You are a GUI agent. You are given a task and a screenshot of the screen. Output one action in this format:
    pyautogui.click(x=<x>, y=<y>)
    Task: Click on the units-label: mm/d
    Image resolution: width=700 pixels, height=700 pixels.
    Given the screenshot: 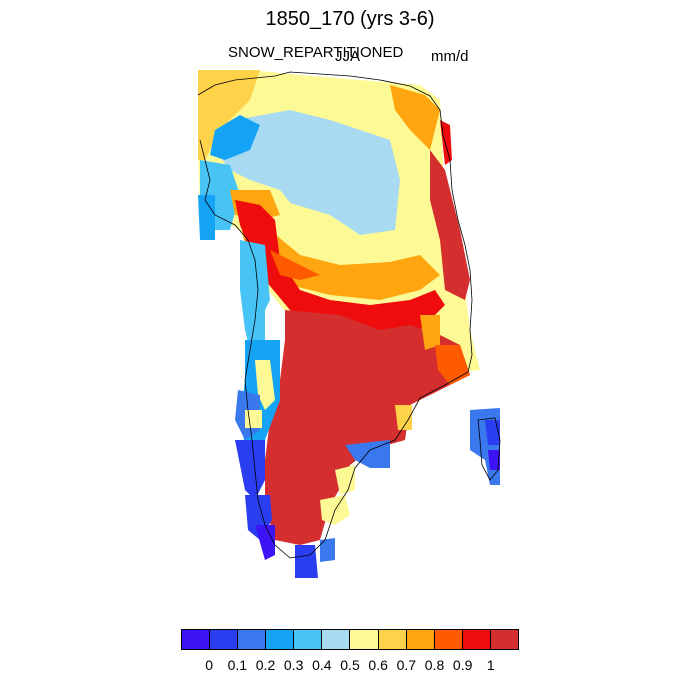 What is the action you would take?
    pyautogui.click(x=450, y=56)
    